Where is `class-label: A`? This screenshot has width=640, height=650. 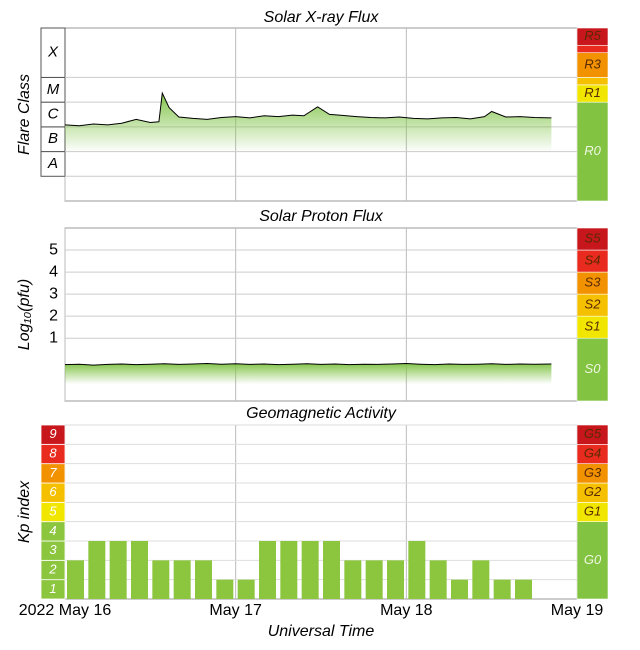
class-label: A is located at coordinates (52, 163).